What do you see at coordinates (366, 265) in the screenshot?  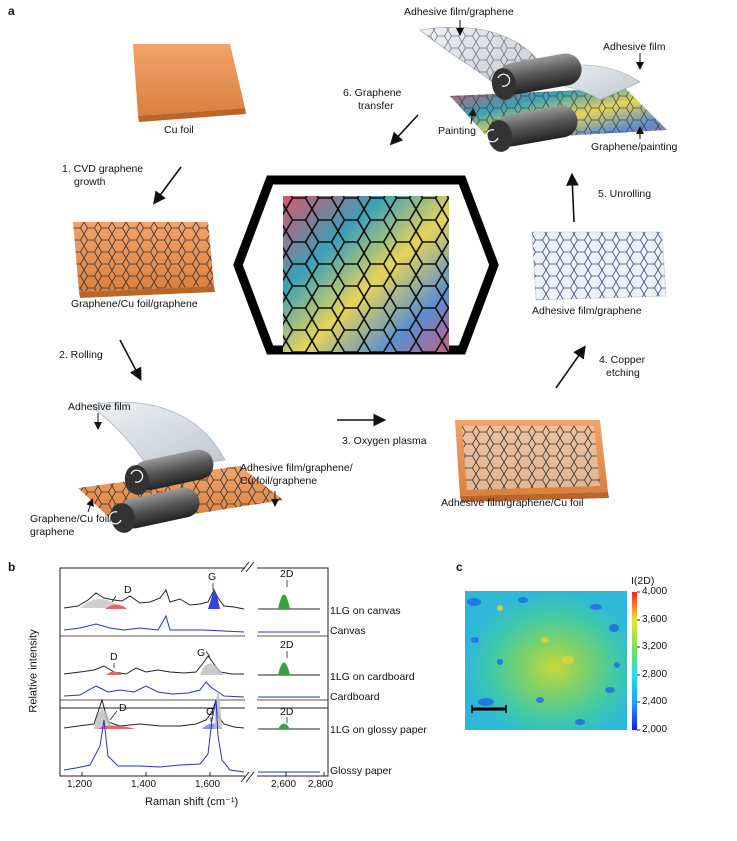 I see `painting-hexagon-frame` at bounding box center [366, 265].